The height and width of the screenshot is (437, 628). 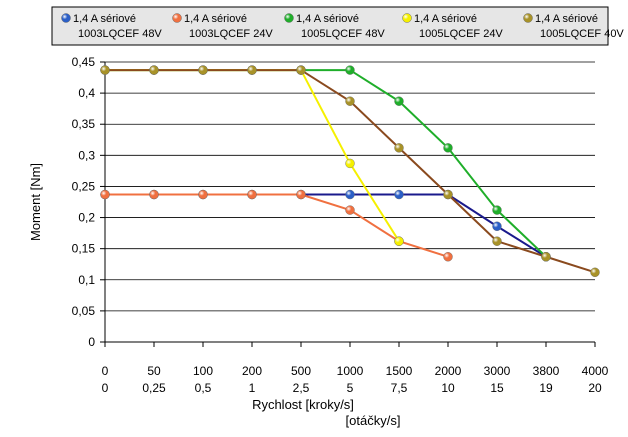 I want to click on x-tick-label: 1000, so click(x=350, y=371).